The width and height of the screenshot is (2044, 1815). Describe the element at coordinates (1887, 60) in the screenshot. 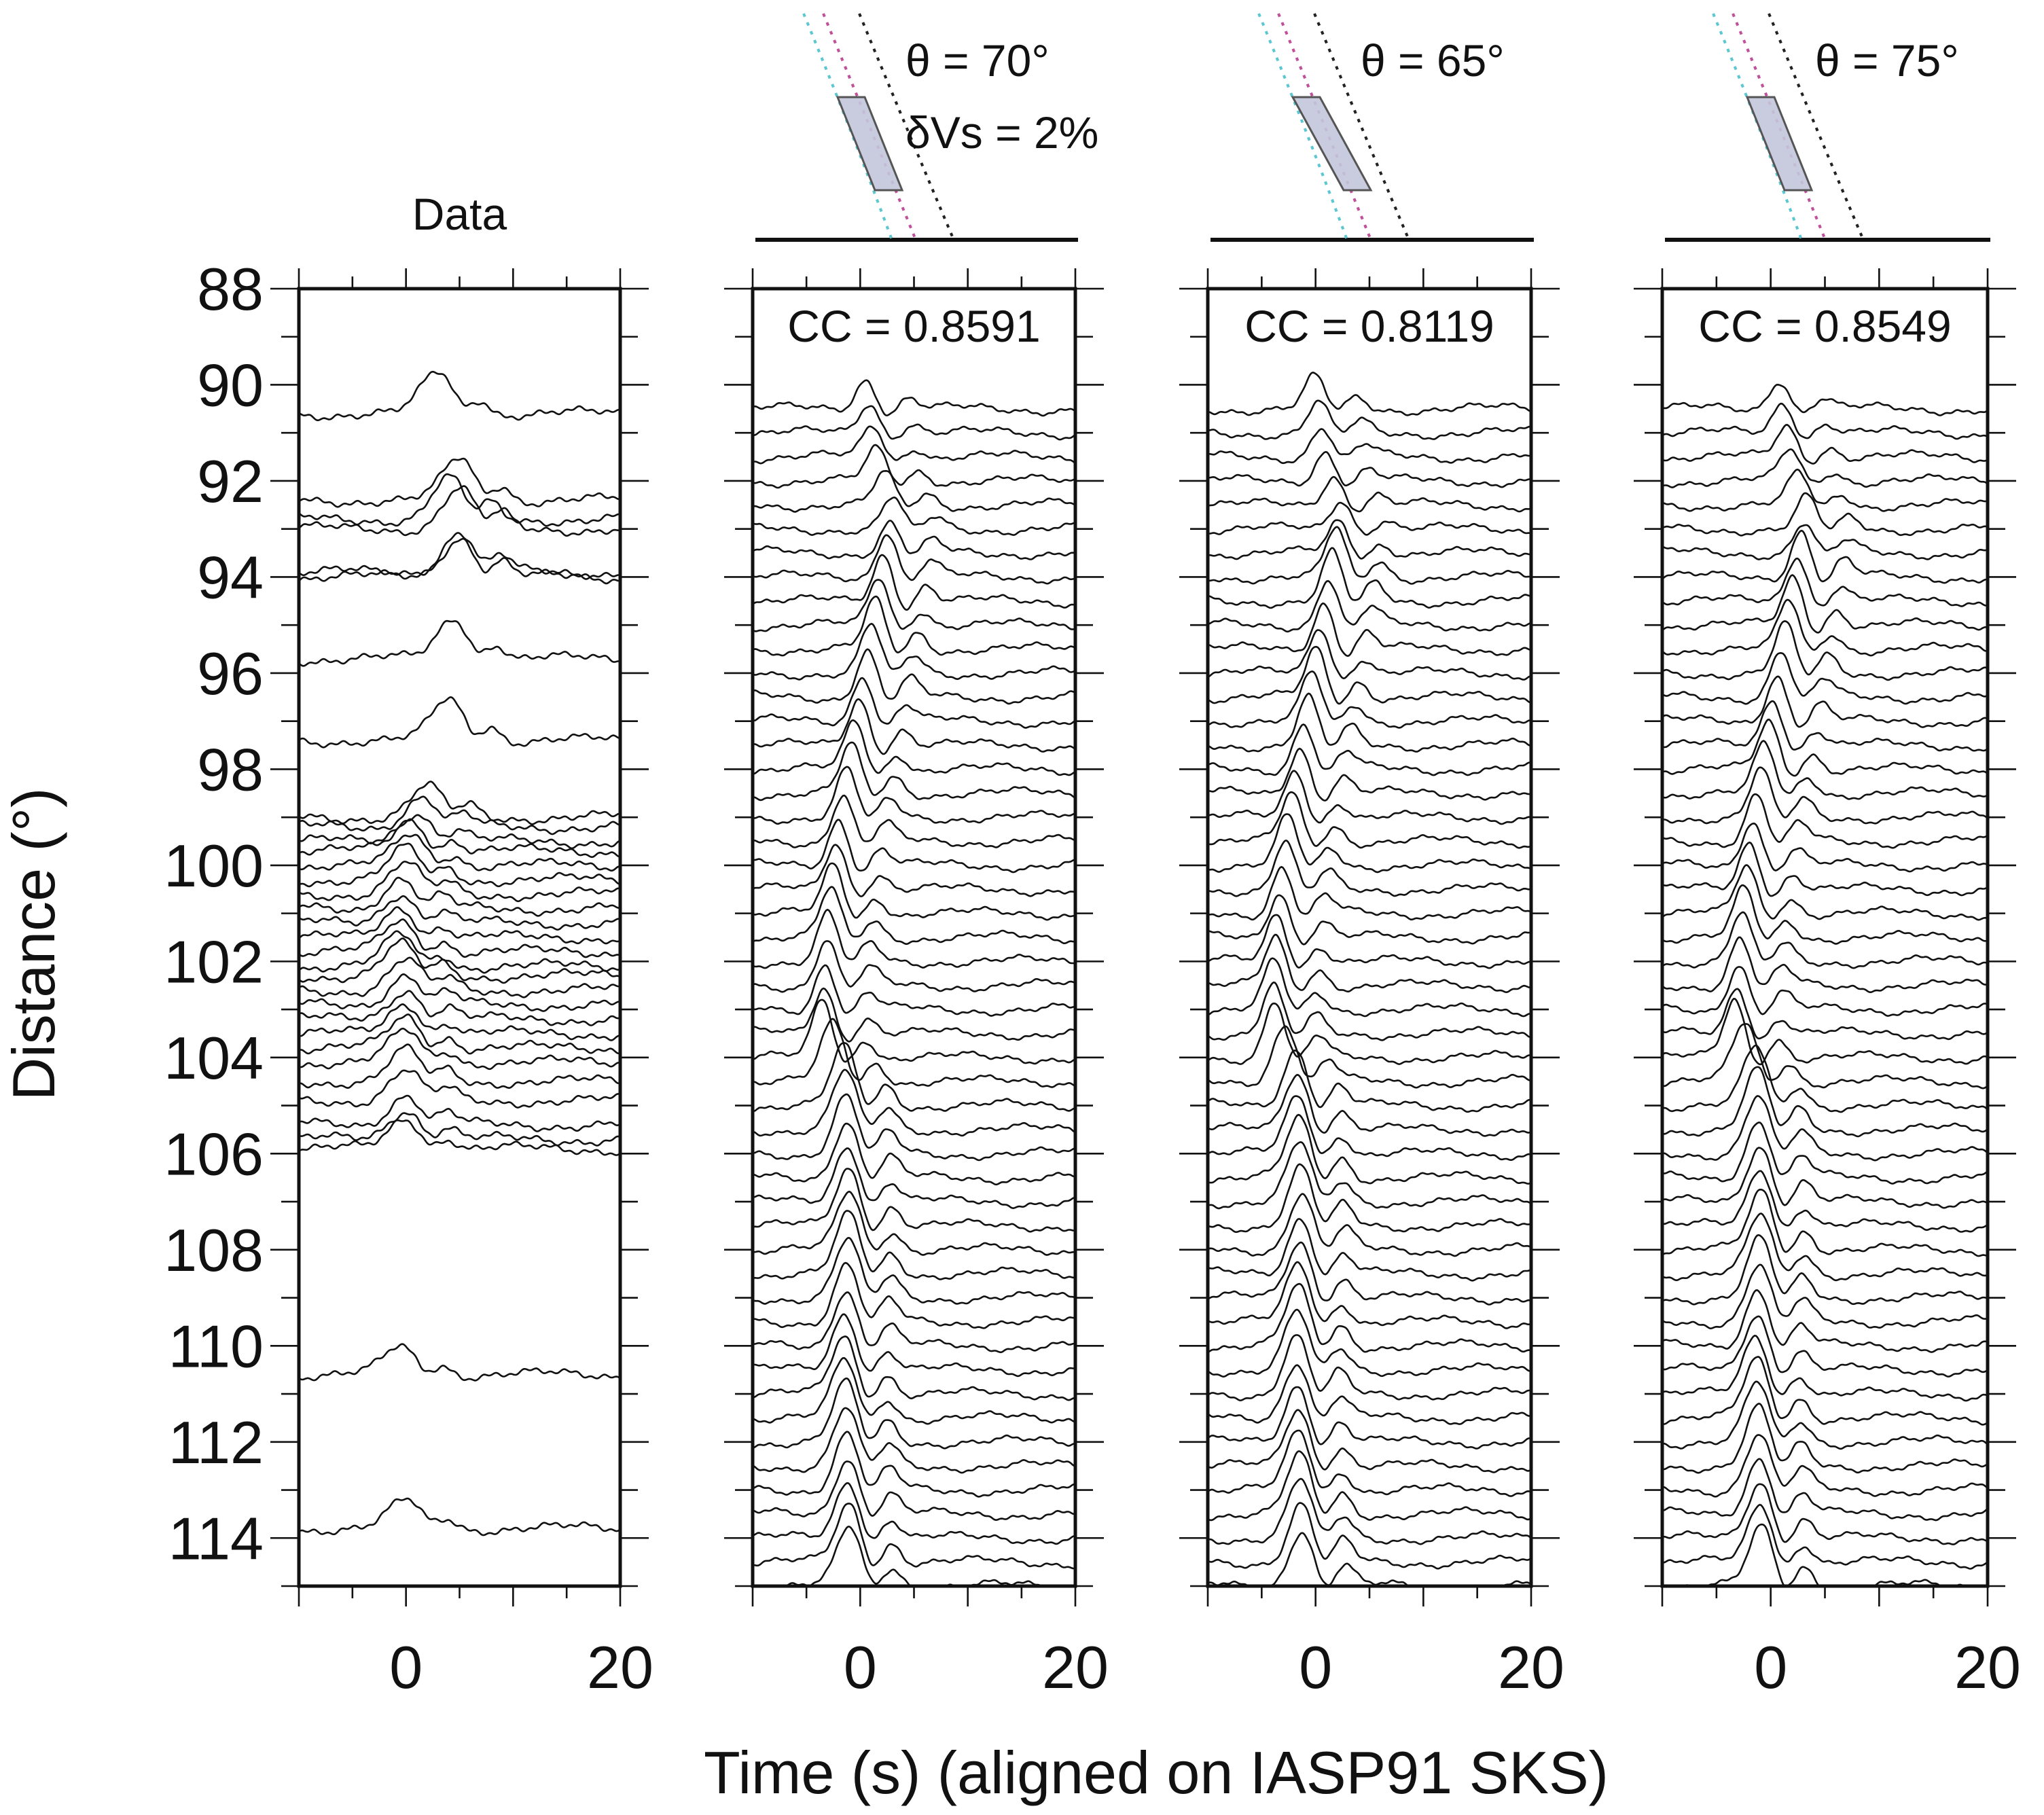

I see `theta-label: θ = 75°` at that location.